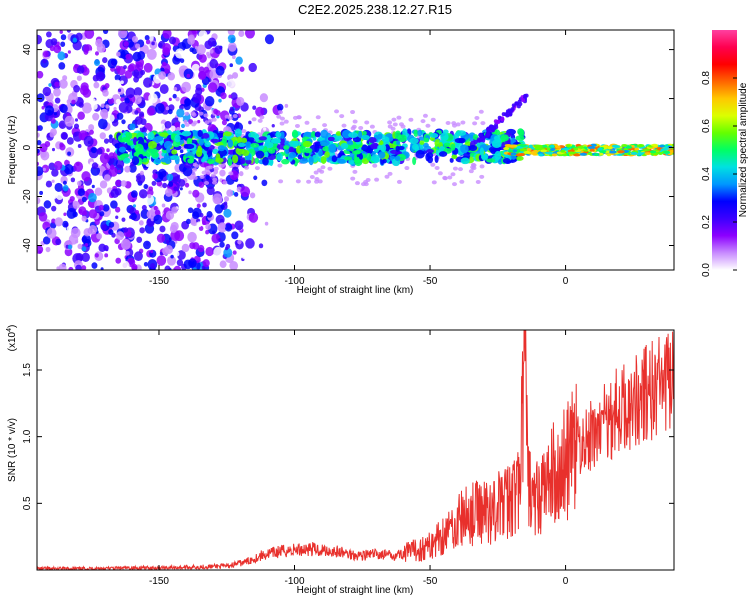  I want to click on colorbar-label: Normalized spectral amplitude, so click(743, 149).